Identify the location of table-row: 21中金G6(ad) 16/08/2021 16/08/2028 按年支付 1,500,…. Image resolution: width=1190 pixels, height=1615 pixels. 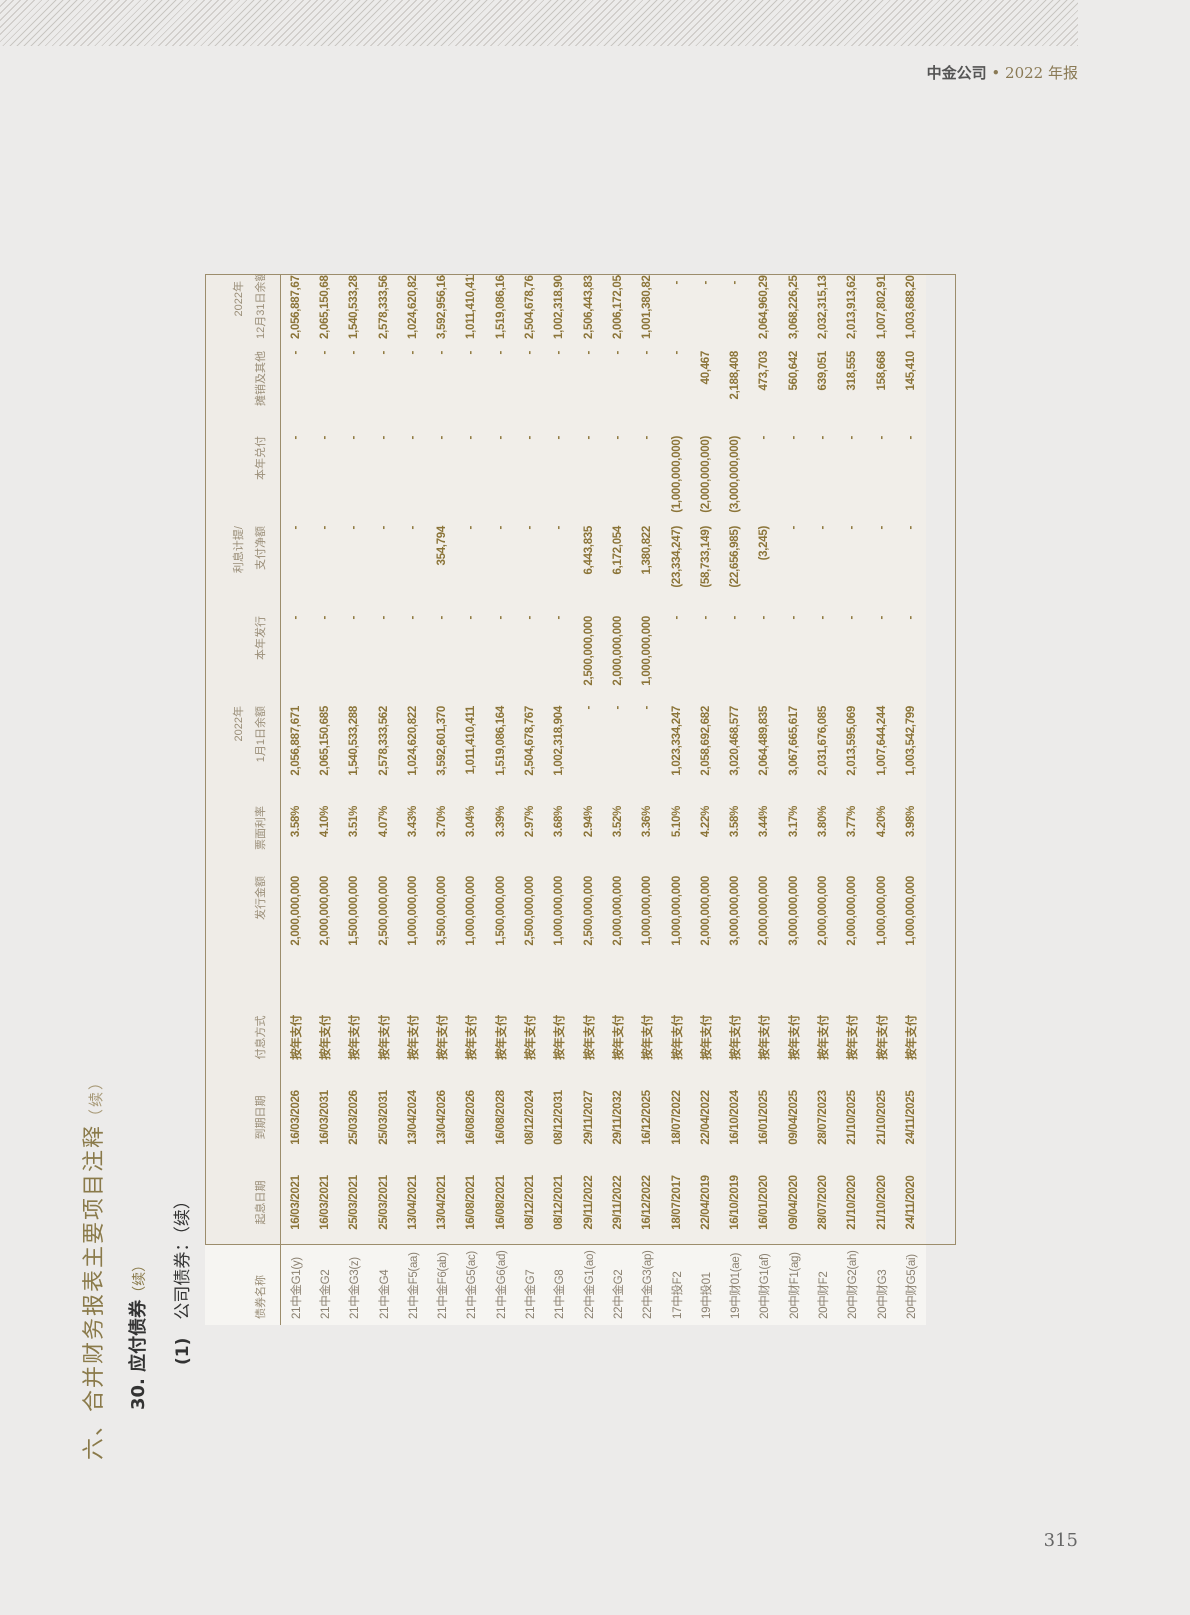
(501, 800).